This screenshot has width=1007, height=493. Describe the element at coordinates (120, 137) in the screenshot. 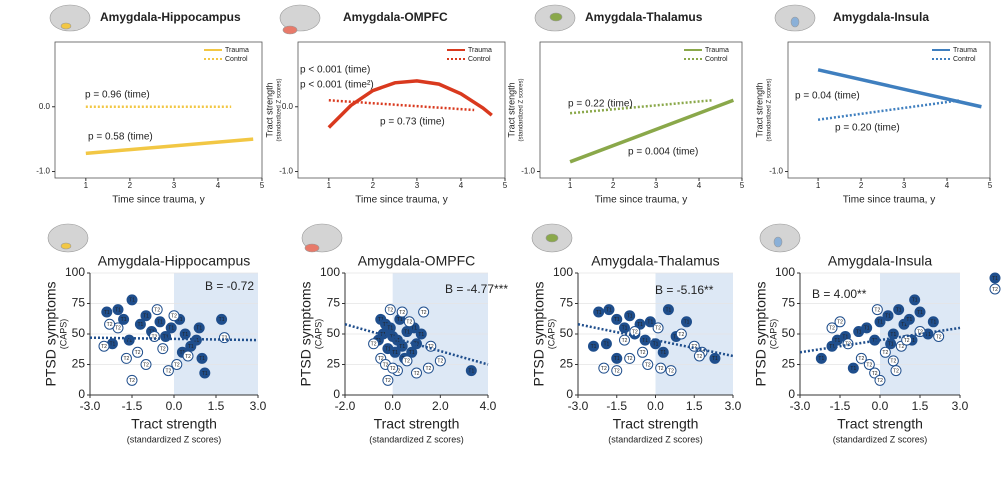

I see `annotation: p = 0.58 (time)` at that location.